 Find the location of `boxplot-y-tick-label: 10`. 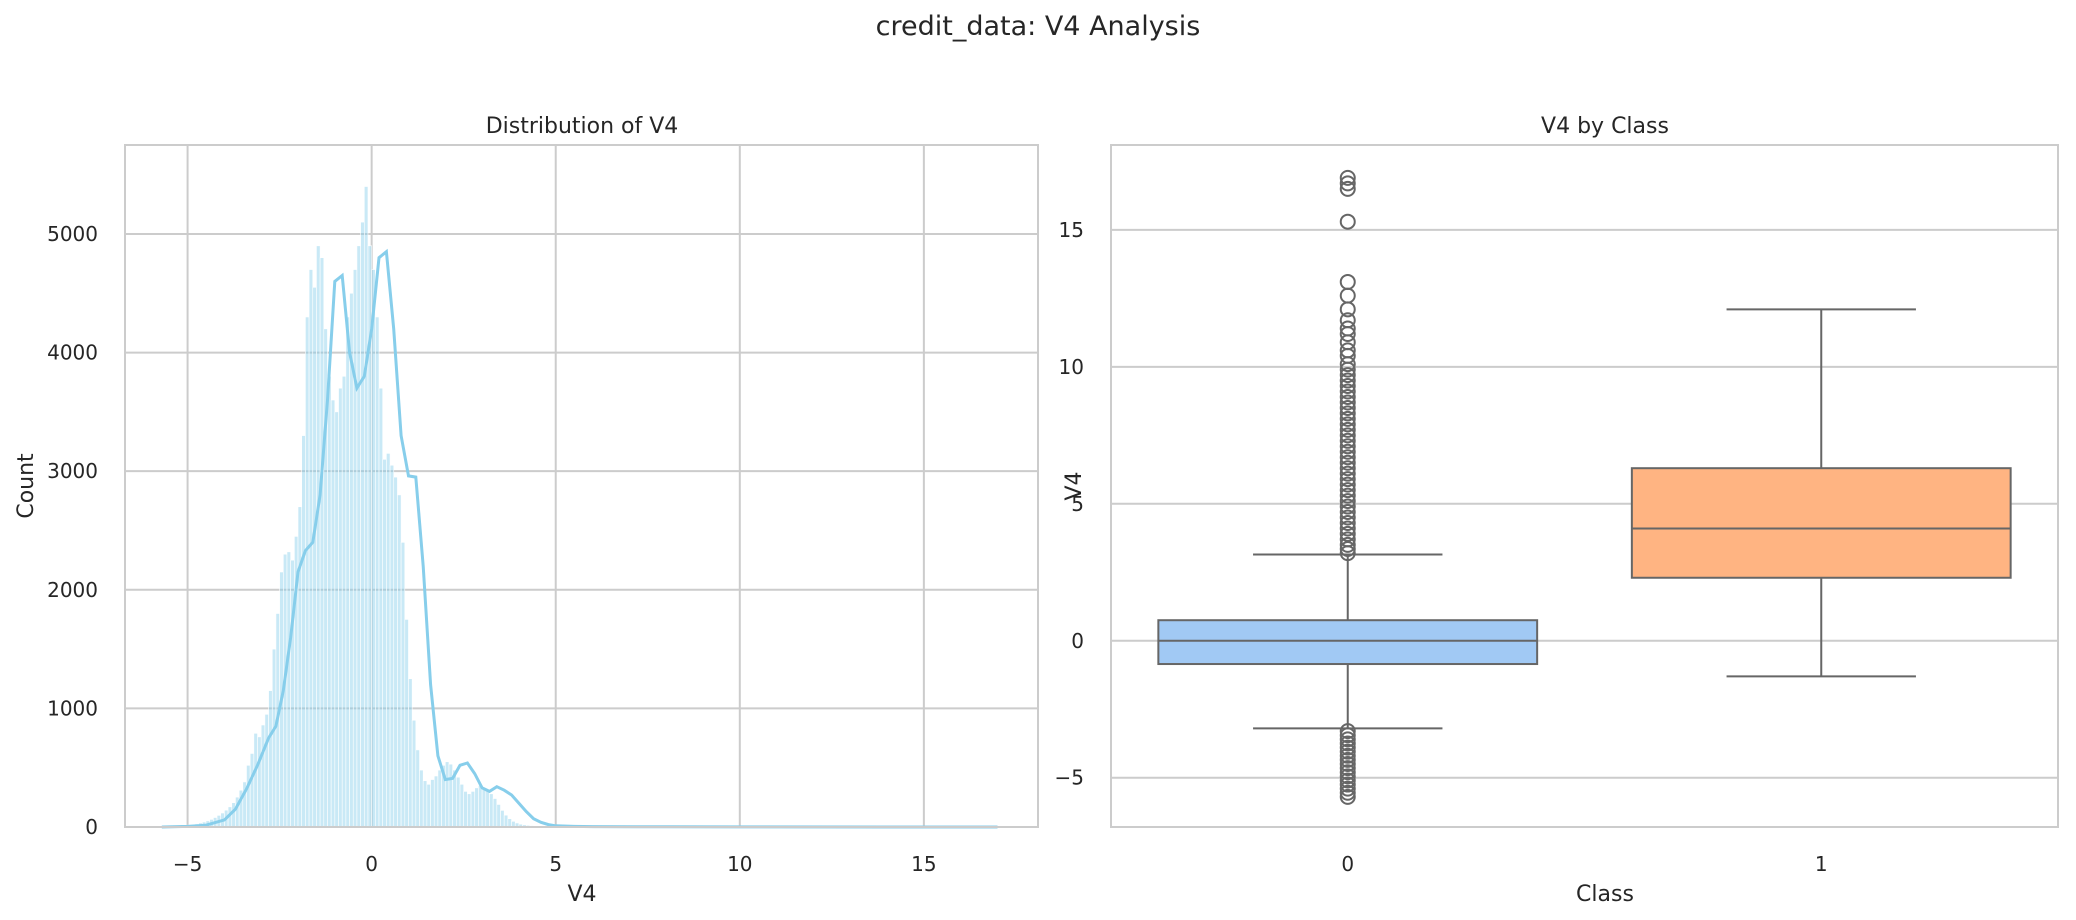

boxplot-y-tick-label: 10 is located at coordinates (1071, 367).